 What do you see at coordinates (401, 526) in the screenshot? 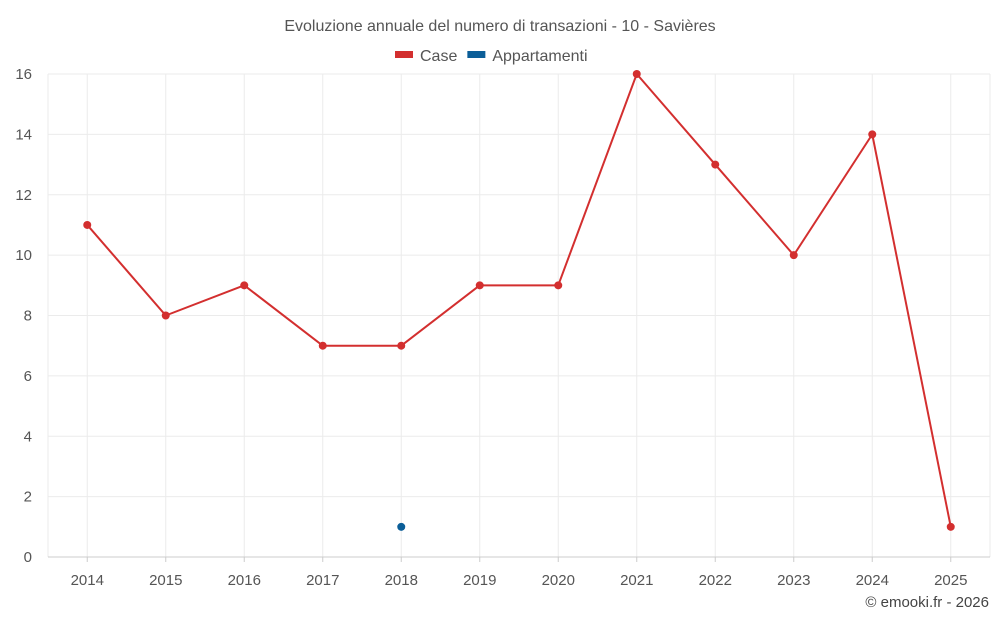
I see `data-point-appartamenti` at bounding box center [401, 526].